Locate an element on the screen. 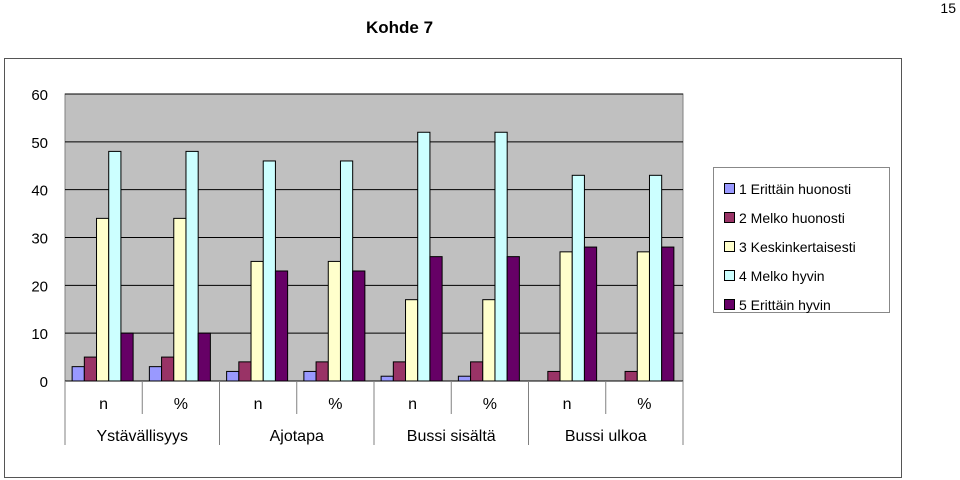  y-tick-label: 60 is located at coordinates (39, 95).